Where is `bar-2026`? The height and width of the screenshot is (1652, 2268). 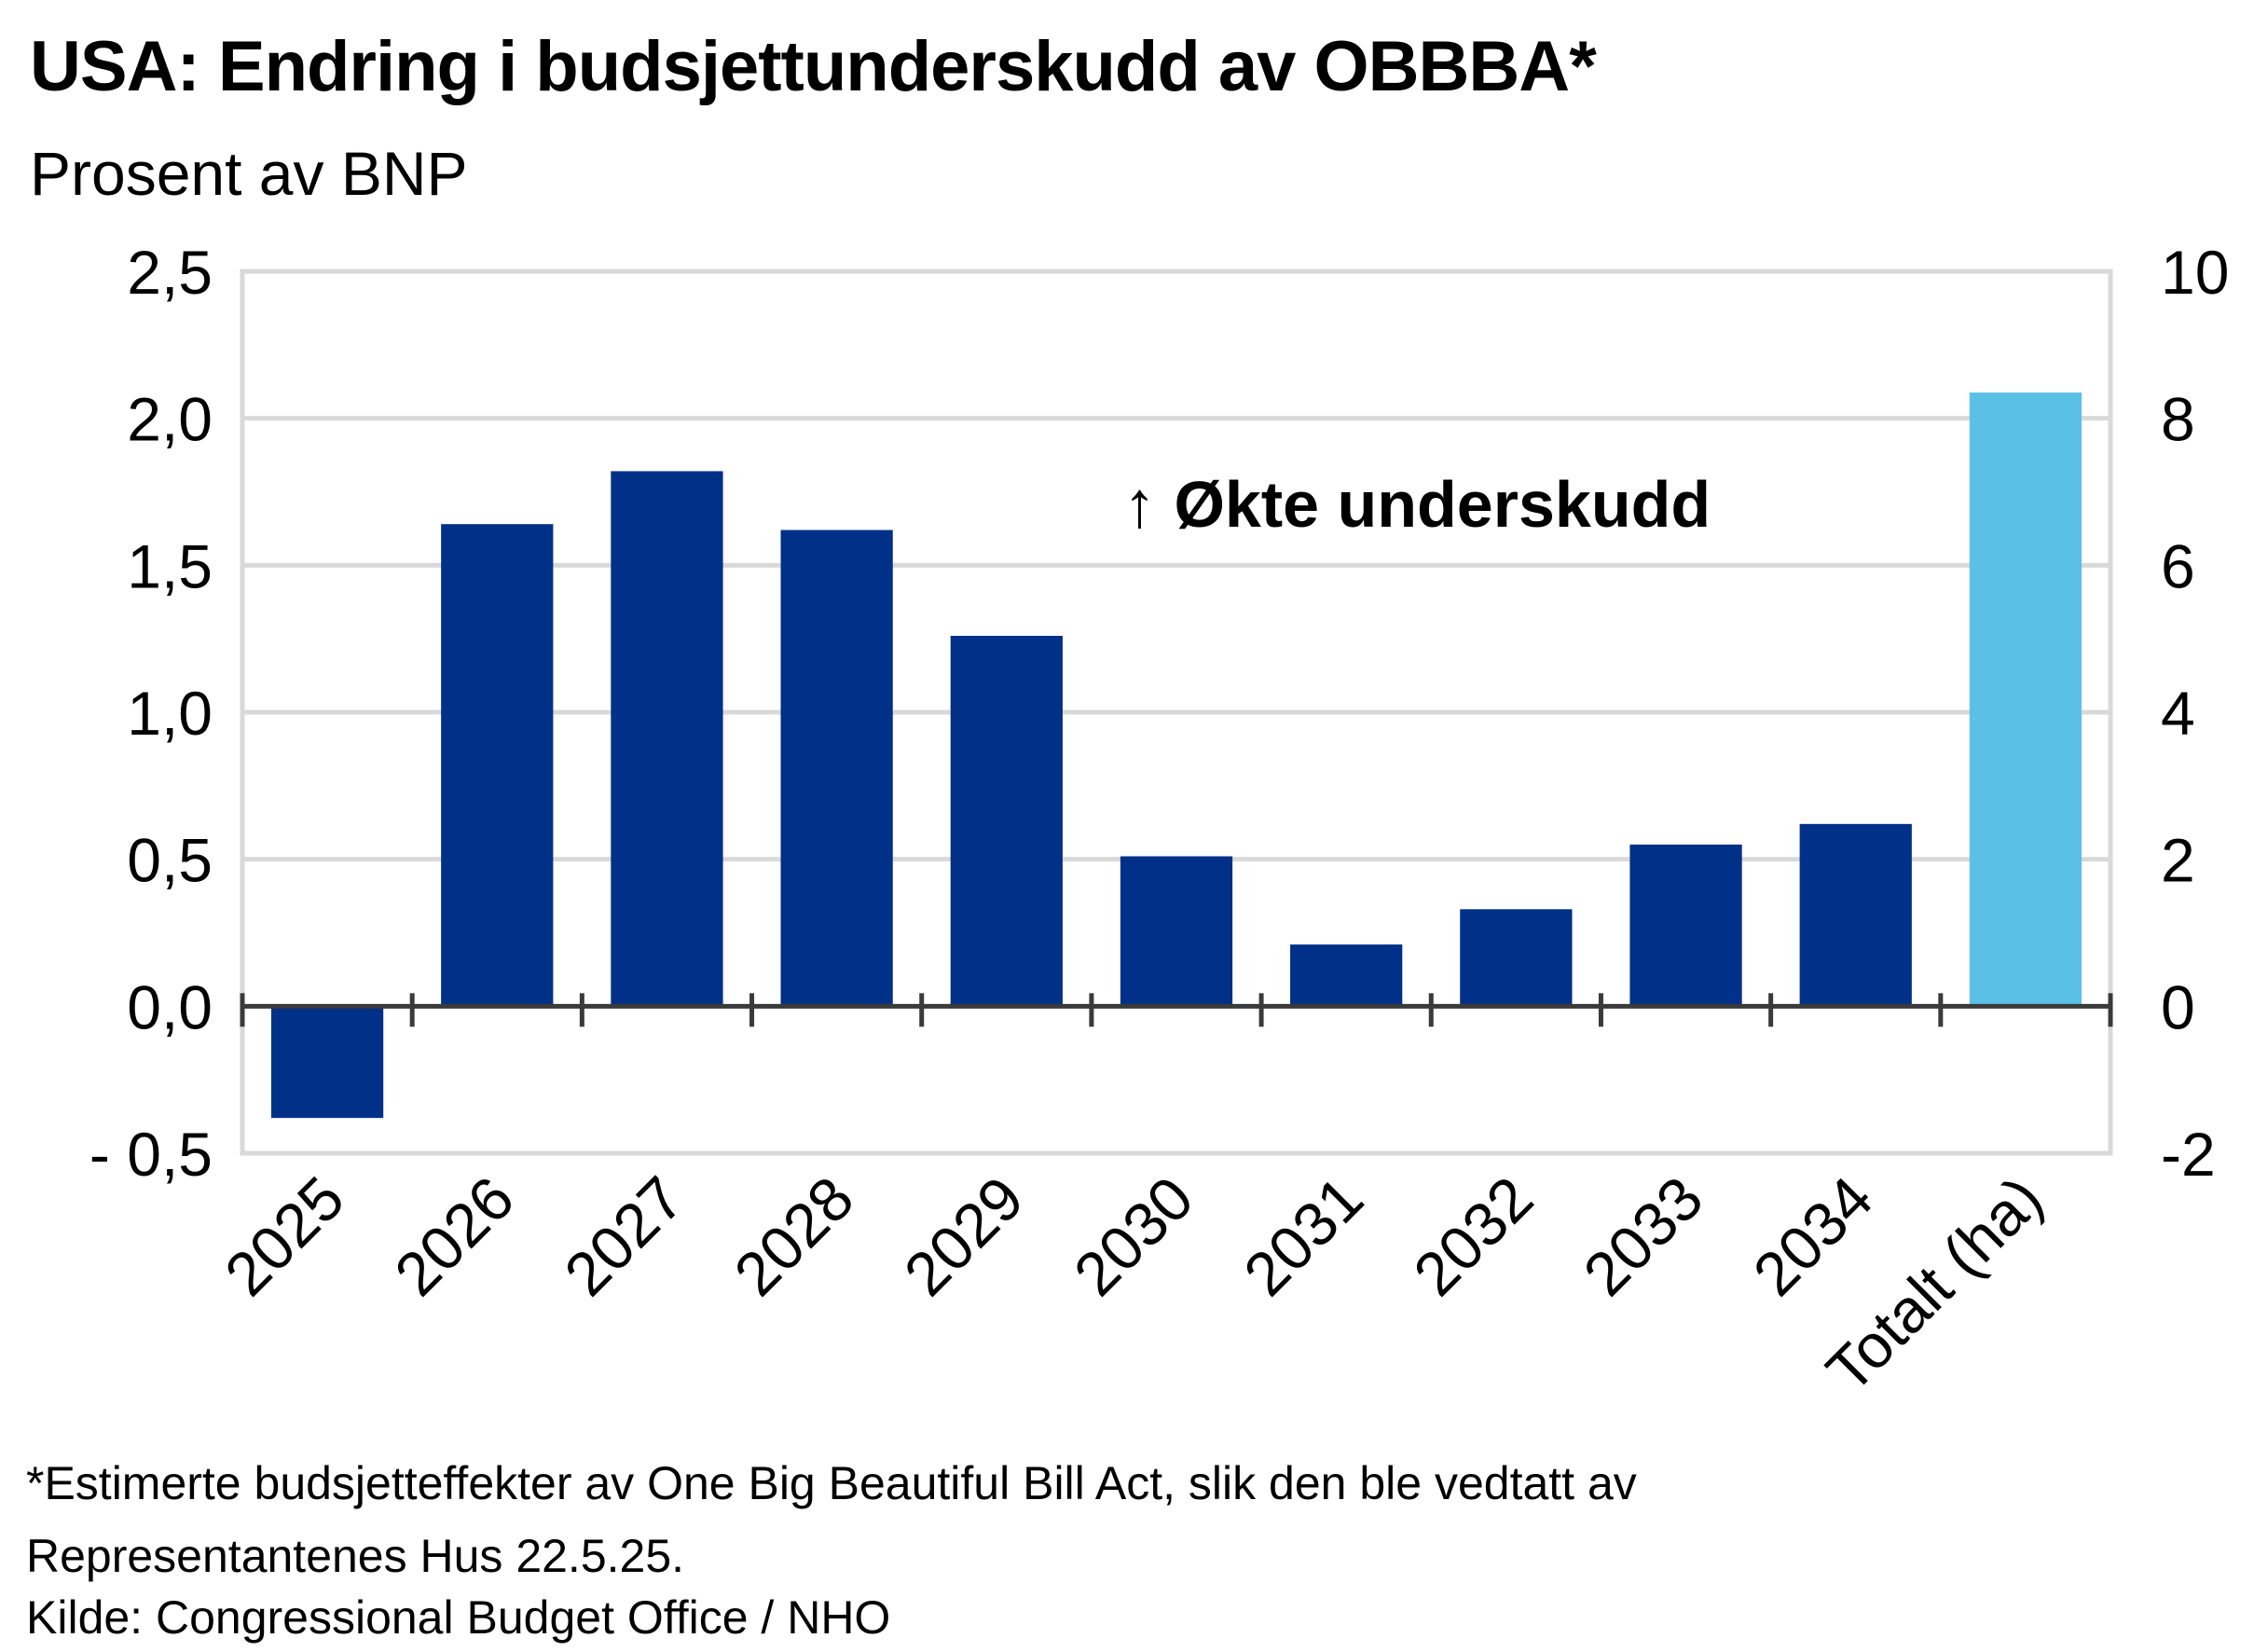
bar-2026 is located at coordinates (498, 765).